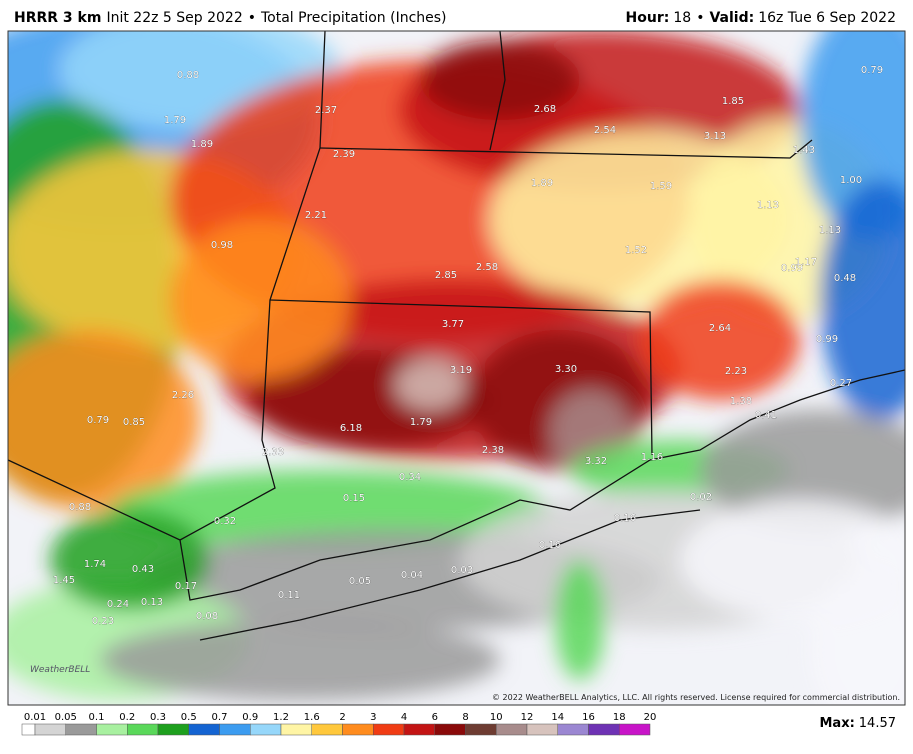 The height and width of the screenshot is (754, 913). What do you see at coordinates (316, 215) in the screenshot?
I see `value-label: 2.21` at bounding box center [316, 215].